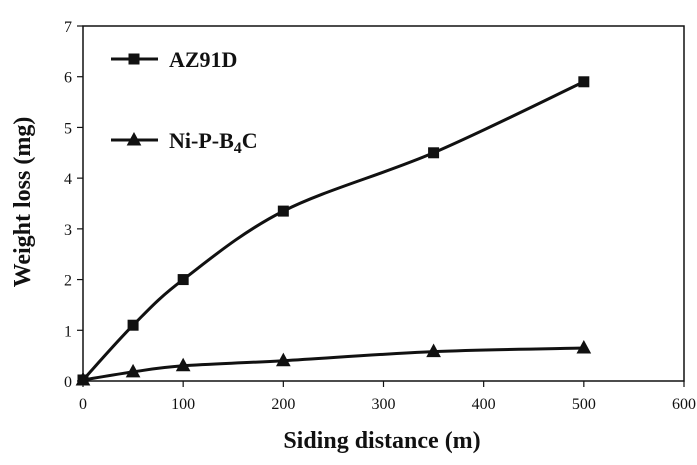 This screenshot has width=697, height=465. What do you see at coordinates (68, 78) in the screenshot?
I see `y-tick-label: 6` at bounding box center [68, 78].